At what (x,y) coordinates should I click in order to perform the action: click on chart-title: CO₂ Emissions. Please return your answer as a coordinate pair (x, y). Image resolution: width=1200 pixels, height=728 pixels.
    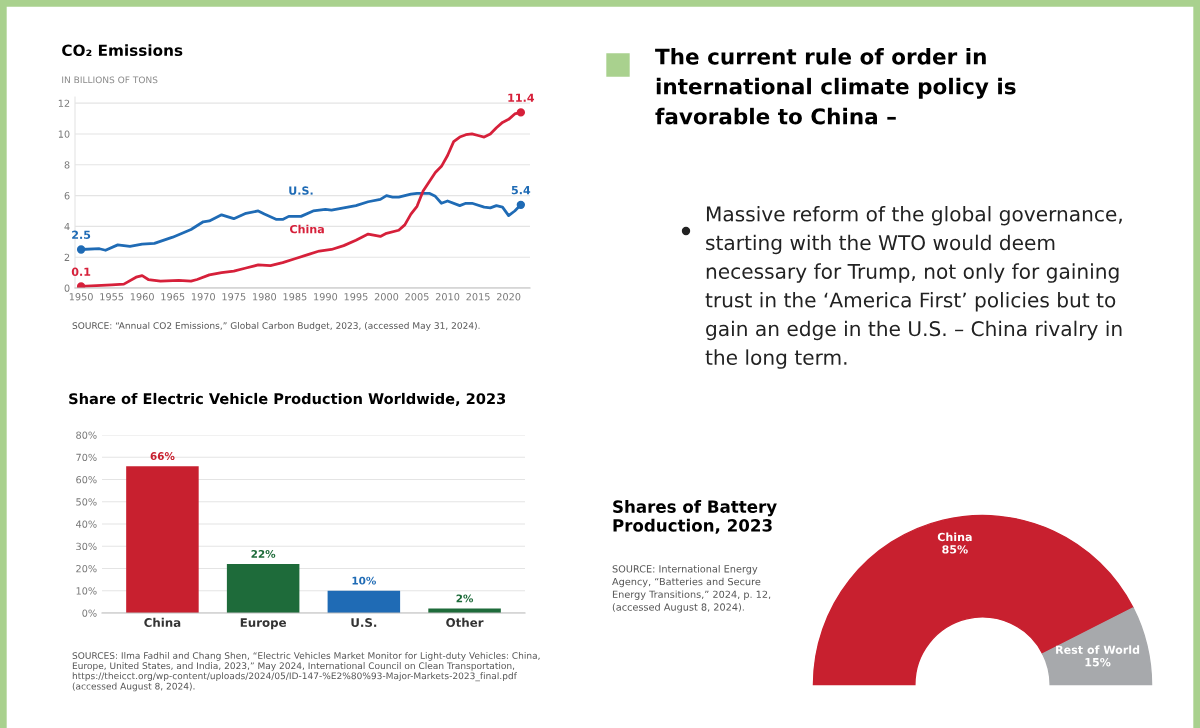
    Looking at the image, I should click on (122, 50).